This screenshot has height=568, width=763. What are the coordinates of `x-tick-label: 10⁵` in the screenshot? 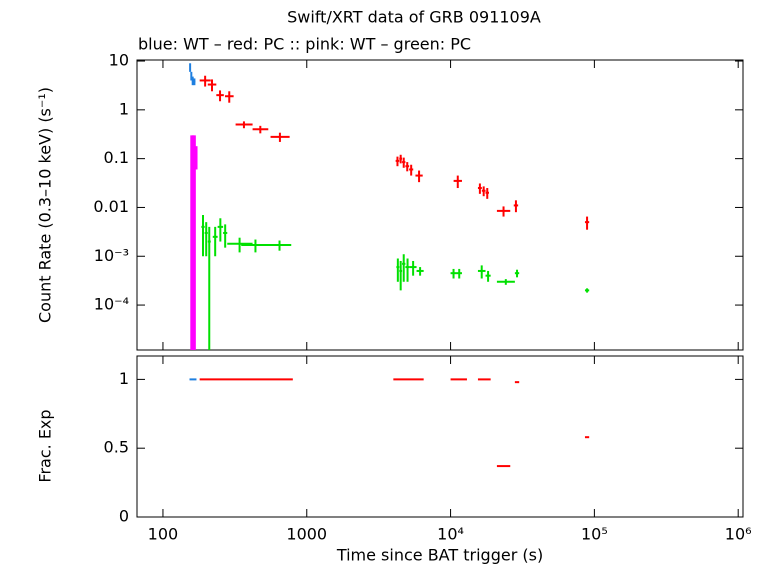 It's located at (594, 534).